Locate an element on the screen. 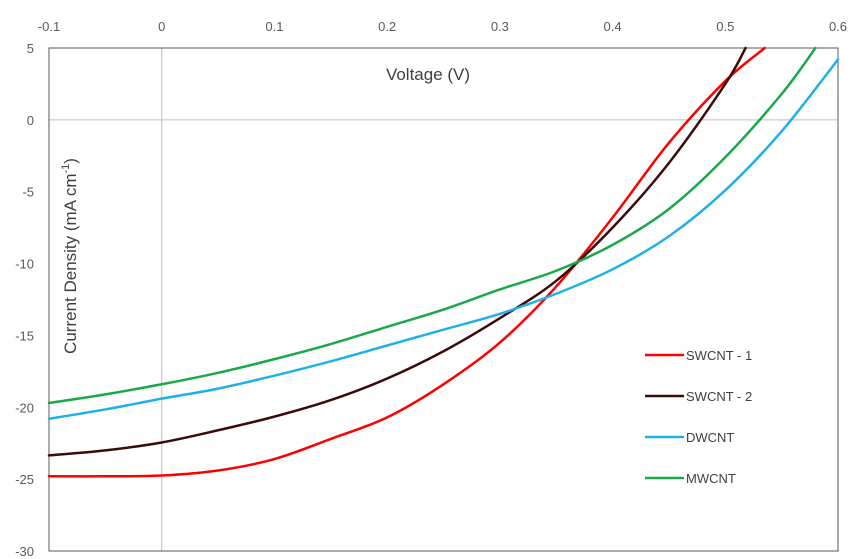 The width and height of the screenshot is (851, 559). y-tick-label: -20 is located at coordinates (24, 407).